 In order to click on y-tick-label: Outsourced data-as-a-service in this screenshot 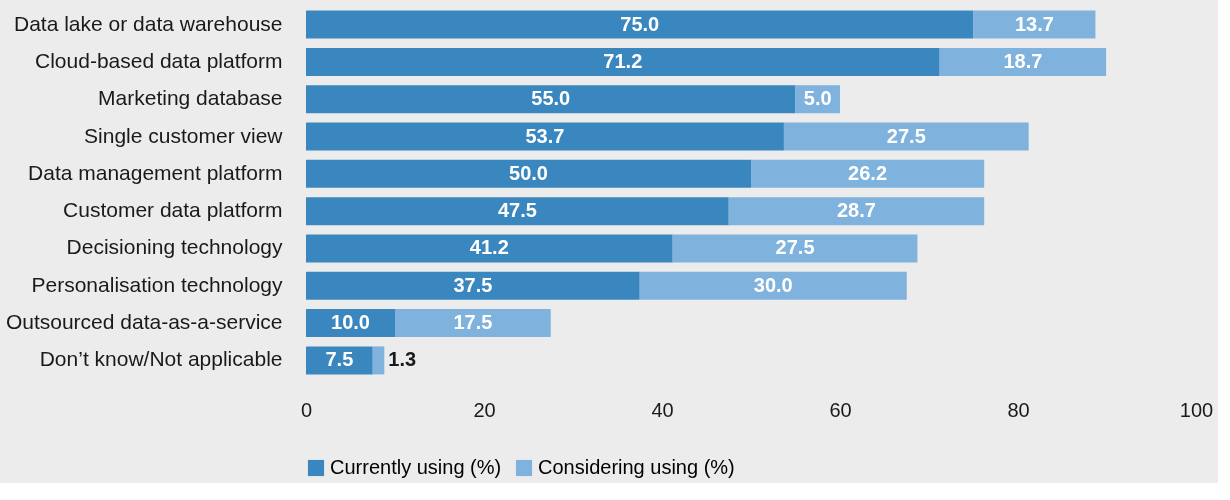, I will do `click(144, 322)`.